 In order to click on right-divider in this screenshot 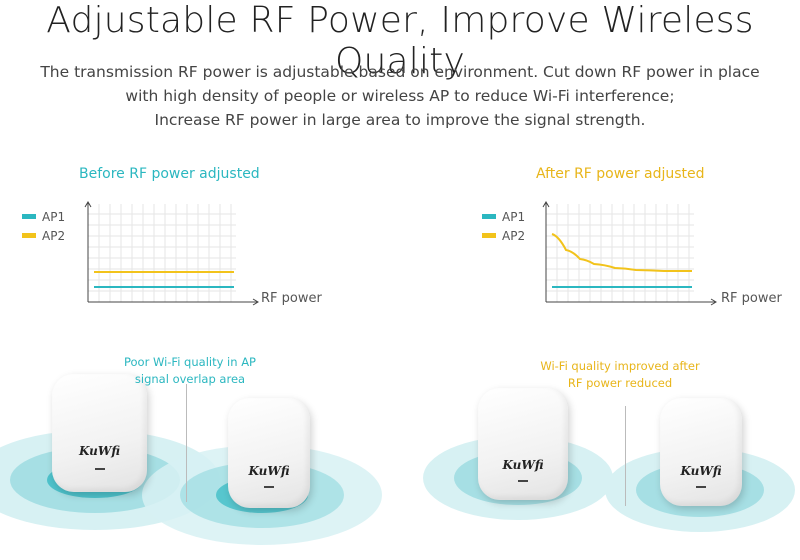, I will do `click(625, 456)`.